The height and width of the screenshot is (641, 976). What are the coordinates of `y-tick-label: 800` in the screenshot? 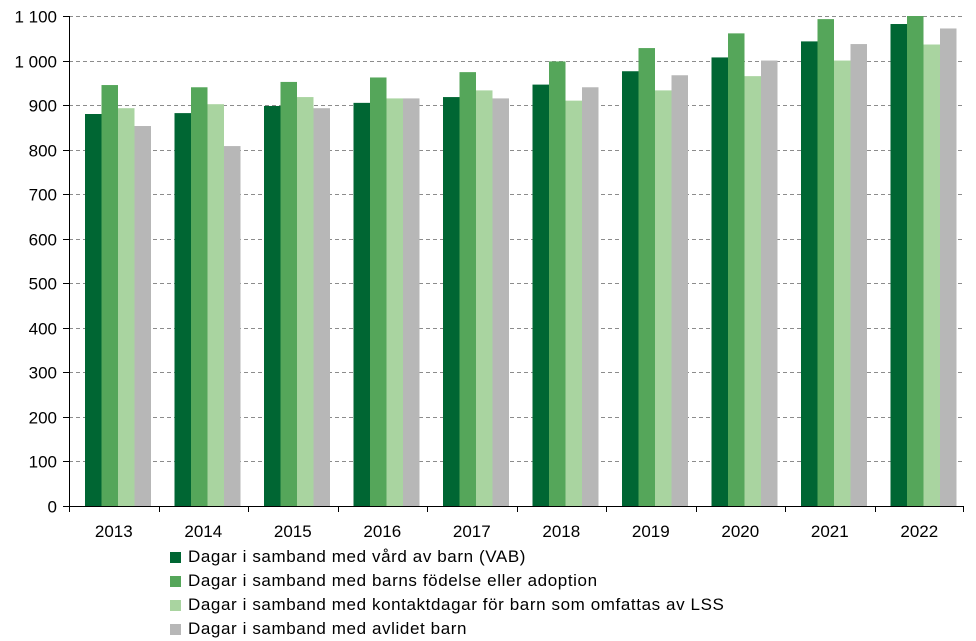 It's located at (43, 151).